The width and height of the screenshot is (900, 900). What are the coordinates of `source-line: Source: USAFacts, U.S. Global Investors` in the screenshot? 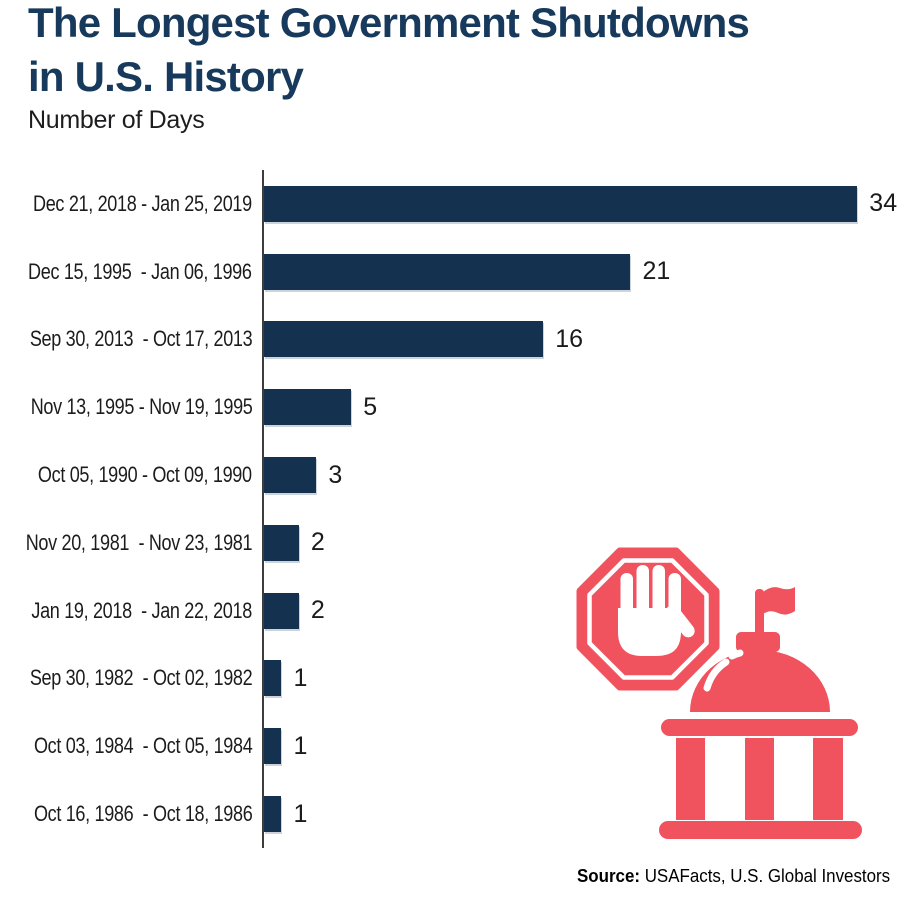 It's located at (733, 876).